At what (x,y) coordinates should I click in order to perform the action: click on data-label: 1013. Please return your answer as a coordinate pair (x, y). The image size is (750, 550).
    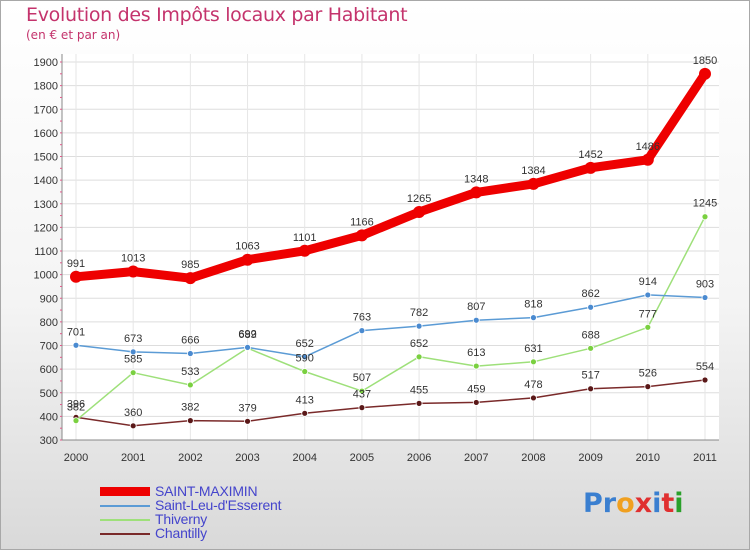
    Looking at the image, I should click on (133, 259).